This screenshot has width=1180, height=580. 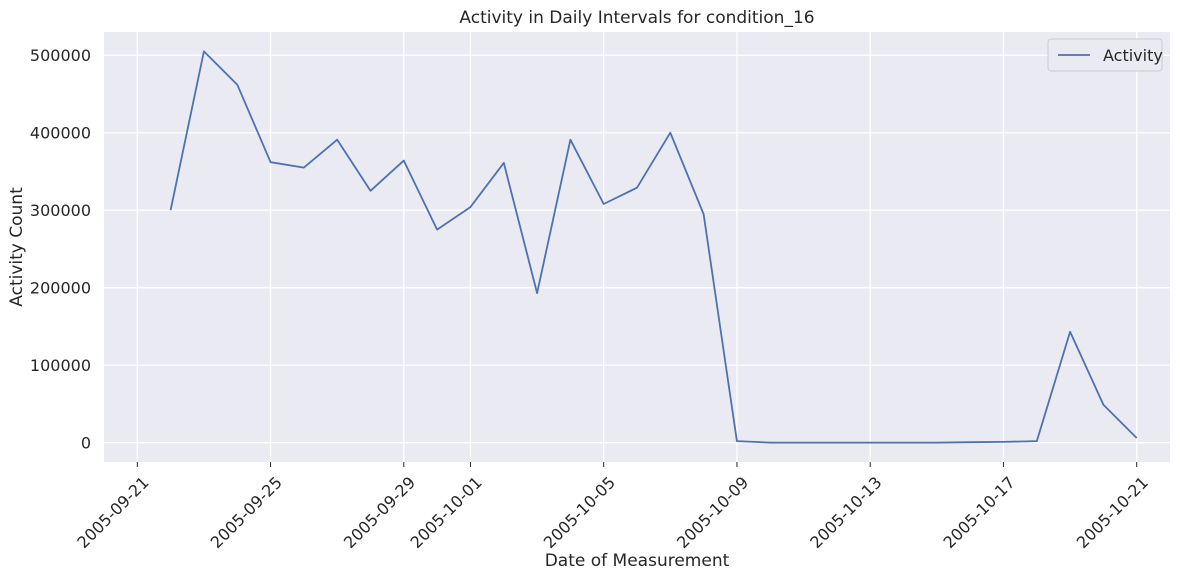 What do you see at coordinates (712, 512) in the screenshot?
I see `x-tick-label: 2005-10-09` at bounding box center [712, 512].